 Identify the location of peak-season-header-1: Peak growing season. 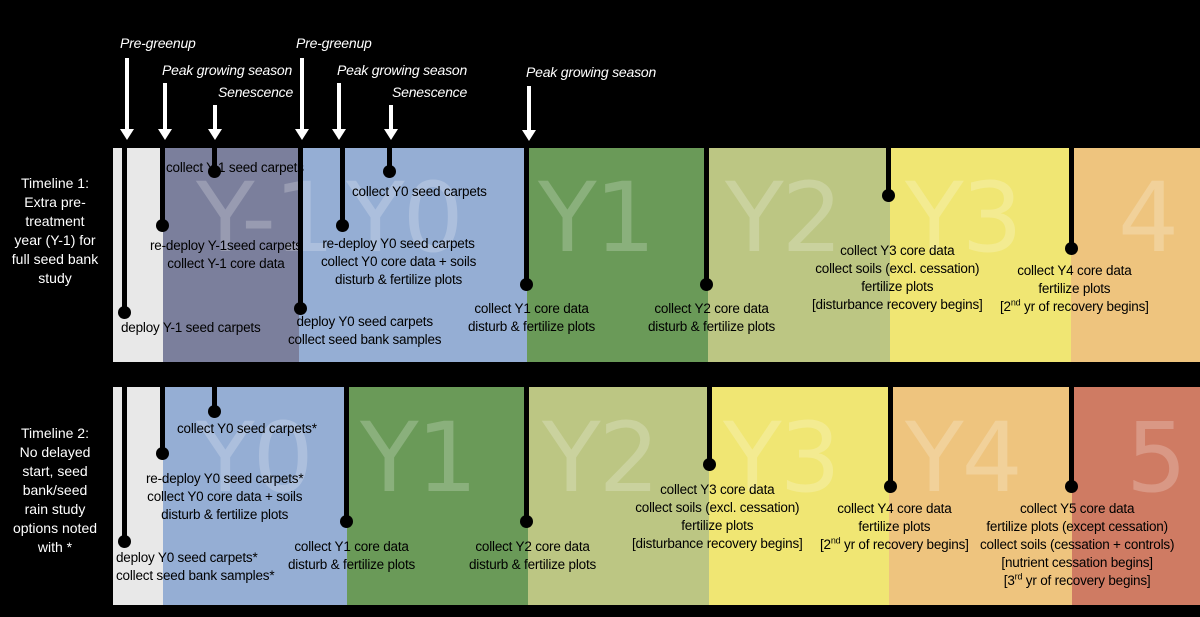
(227, 70).